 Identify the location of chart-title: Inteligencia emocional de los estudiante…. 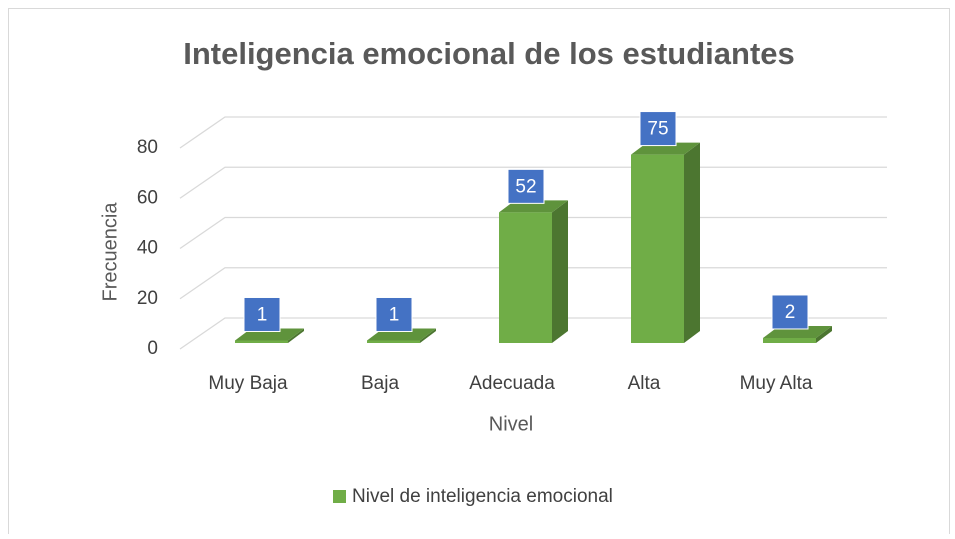
(489, 53).